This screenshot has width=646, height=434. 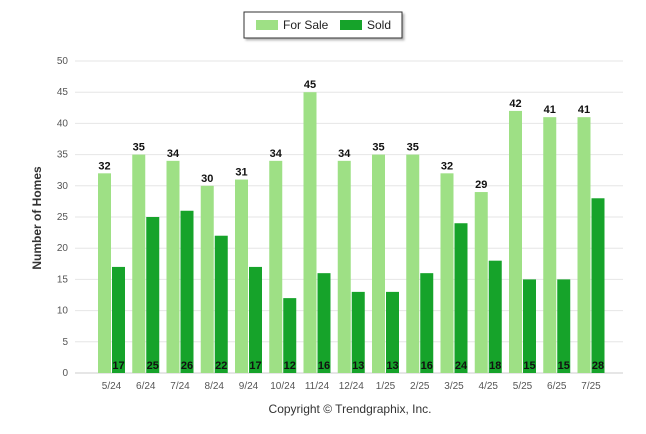 I want to click on y-tick-label: 35, so click(x=63, y=155).